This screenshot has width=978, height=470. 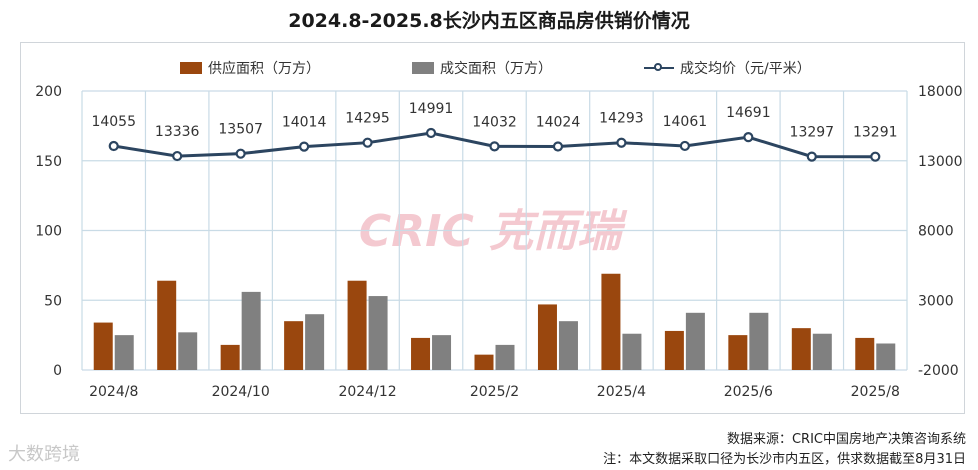 What do you see at coordinates (240, 130) in the screenshot?
I see `price-data-label: 13507` at bounding box center [240, 130].